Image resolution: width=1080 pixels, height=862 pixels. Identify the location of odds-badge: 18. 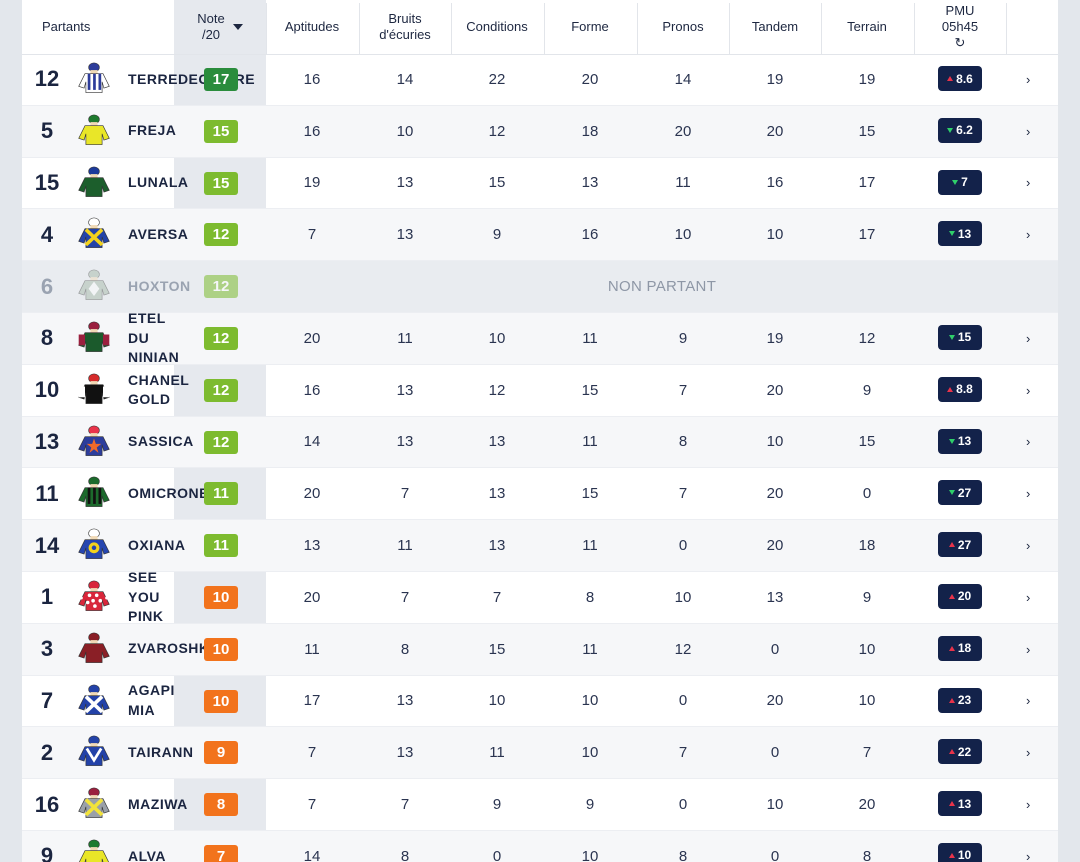
(960, 648).